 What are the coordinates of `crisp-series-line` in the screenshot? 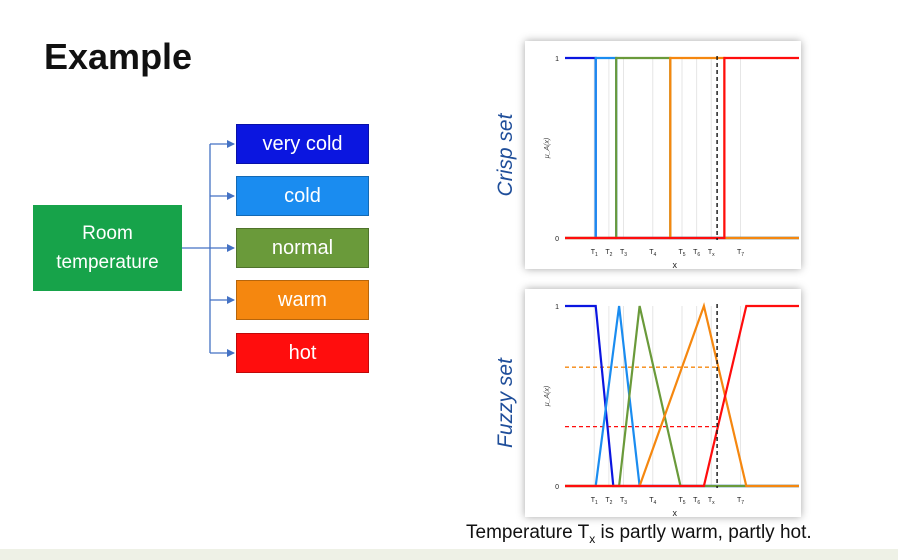 It's located at (682, 148).